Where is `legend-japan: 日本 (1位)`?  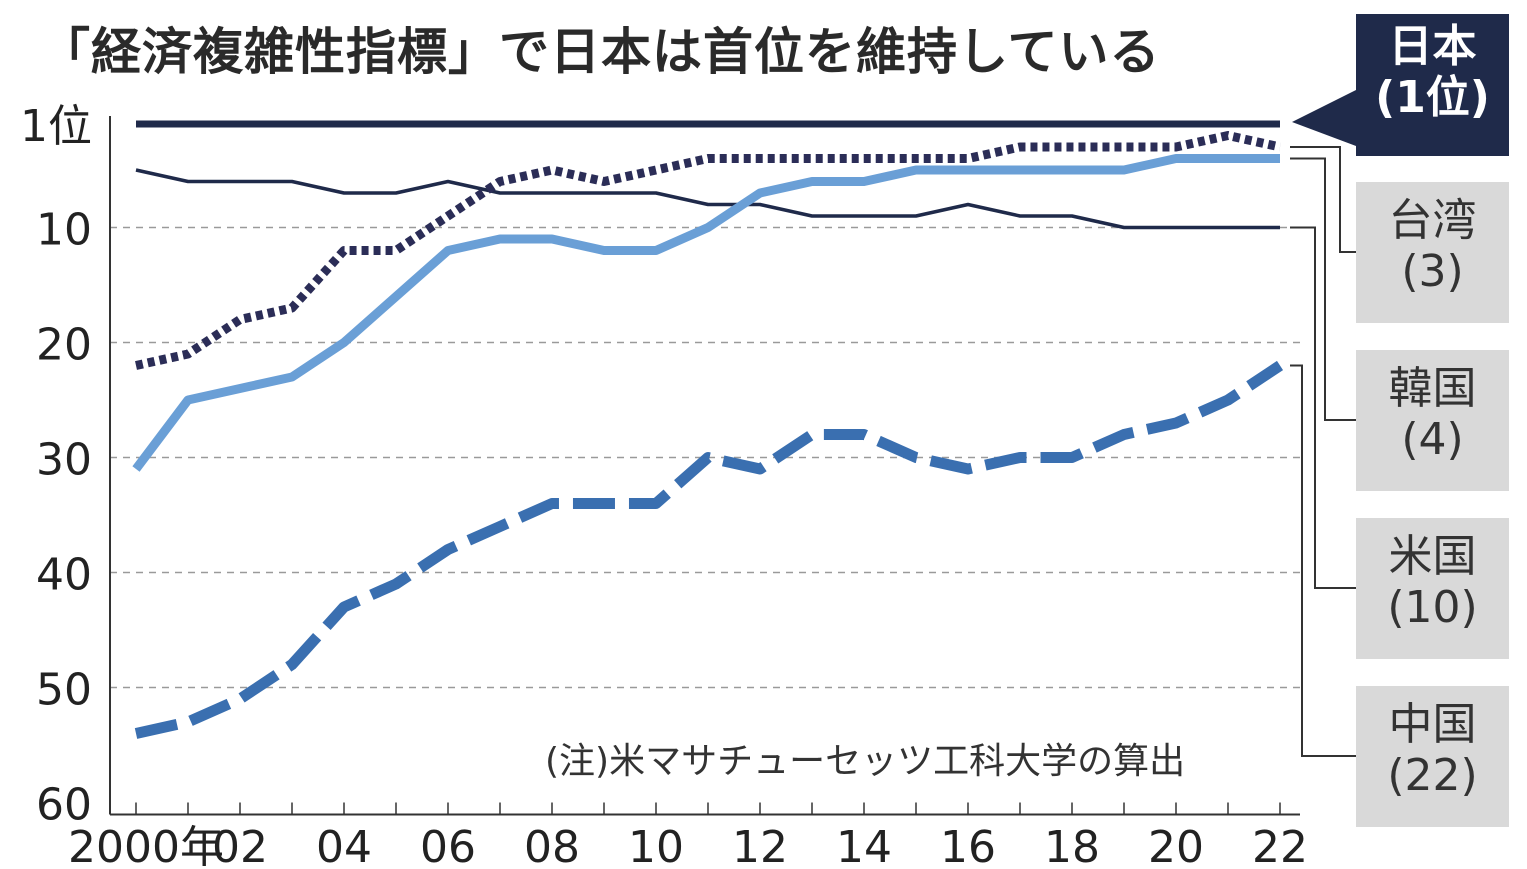 legend-japan: 日本 (1位) is located at coordinates (1432, 85).